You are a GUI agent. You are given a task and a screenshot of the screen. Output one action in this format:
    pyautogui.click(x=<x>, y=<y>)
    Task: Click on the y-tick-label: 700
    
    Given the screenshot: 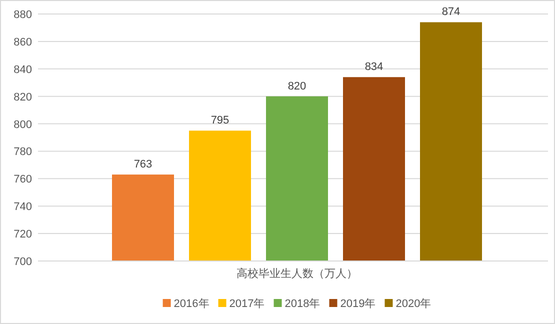 What is the action you would take?
    pyautogui.click(x=23, y=262)
    